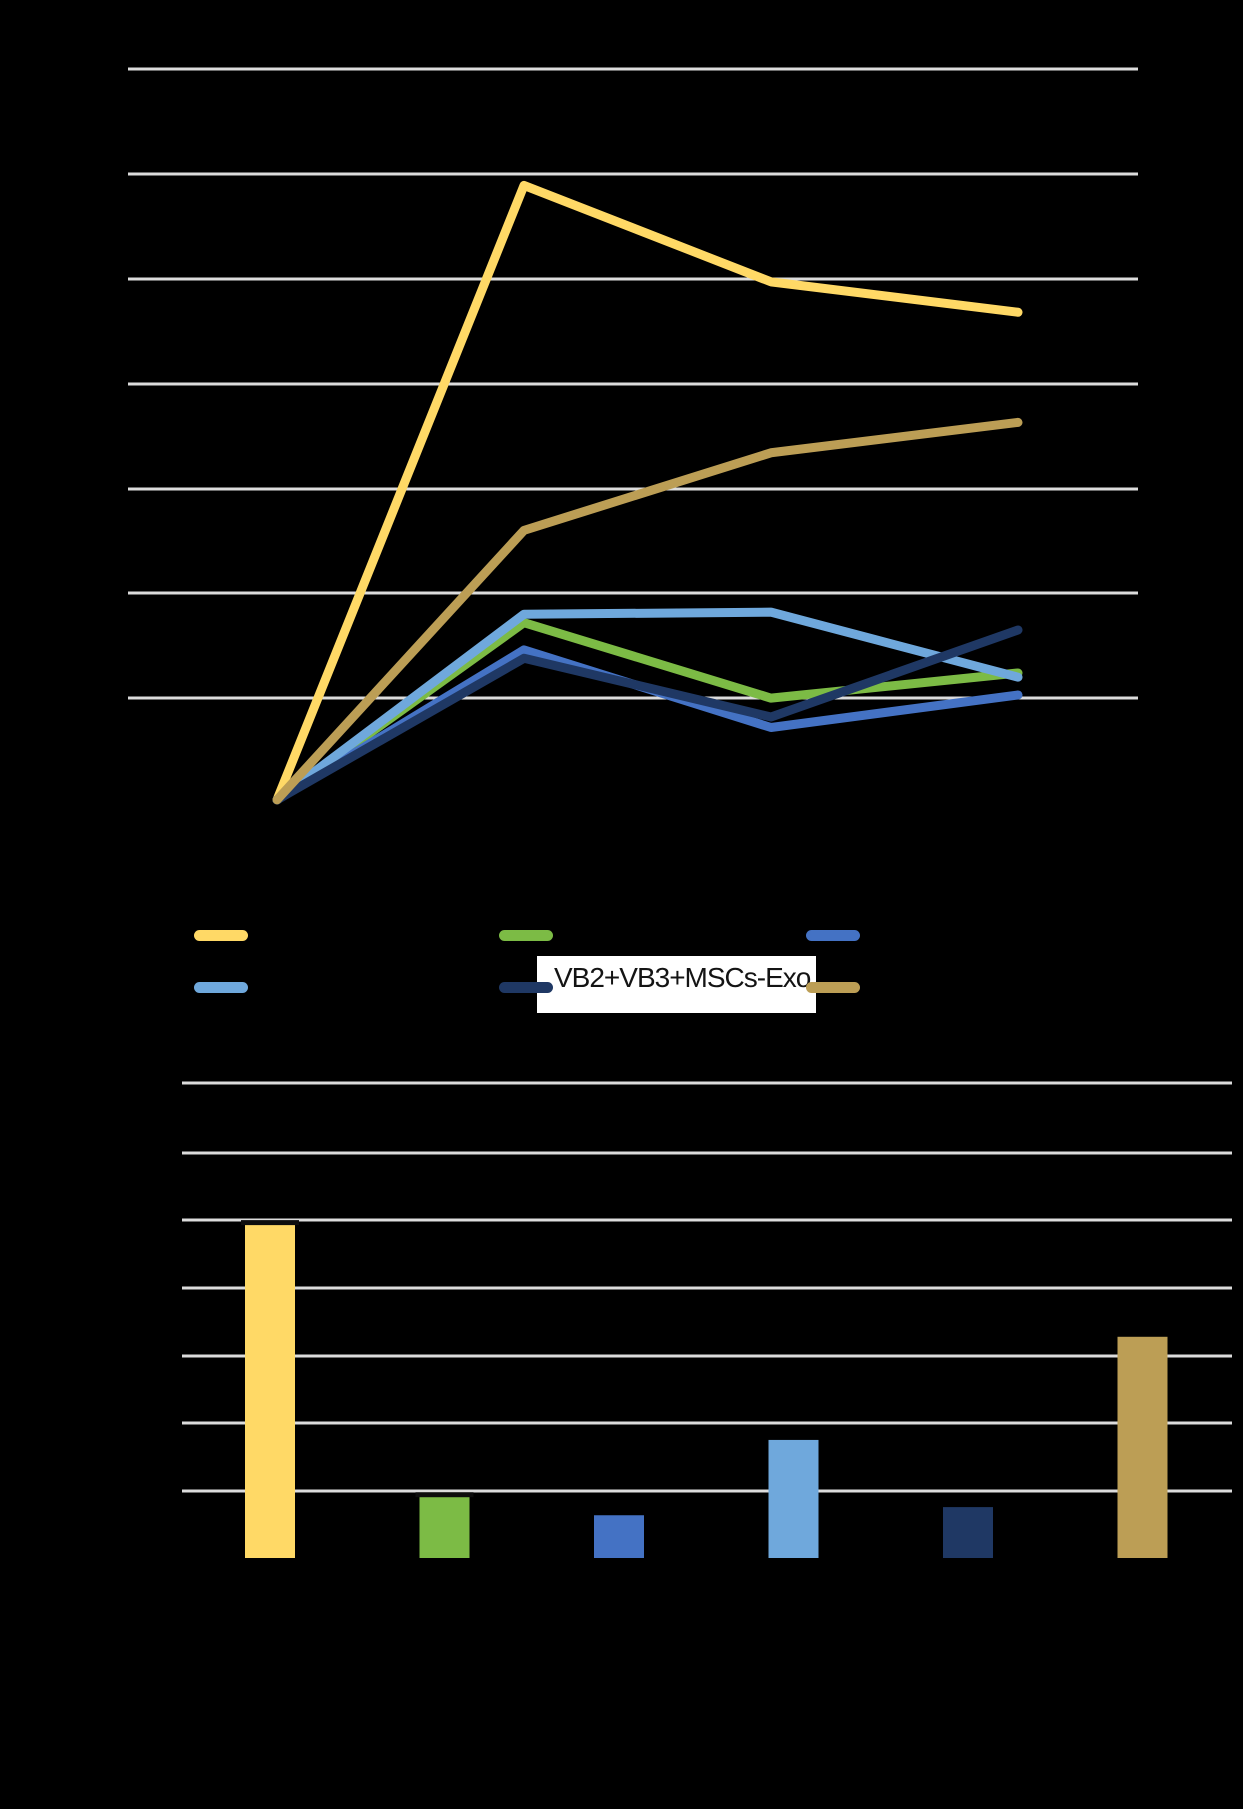 This screenshot has width=1243, height=1809. Describe the element at coordinates (682, 977) in the screenshot. I see `legend-label-text: VB2+VB3+MSCs-Exo` at that location.